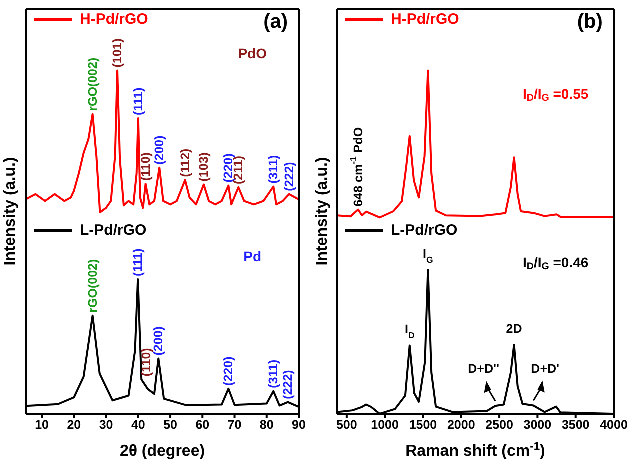  I want to click on x-tick-label: 3000, so click(538, 425).